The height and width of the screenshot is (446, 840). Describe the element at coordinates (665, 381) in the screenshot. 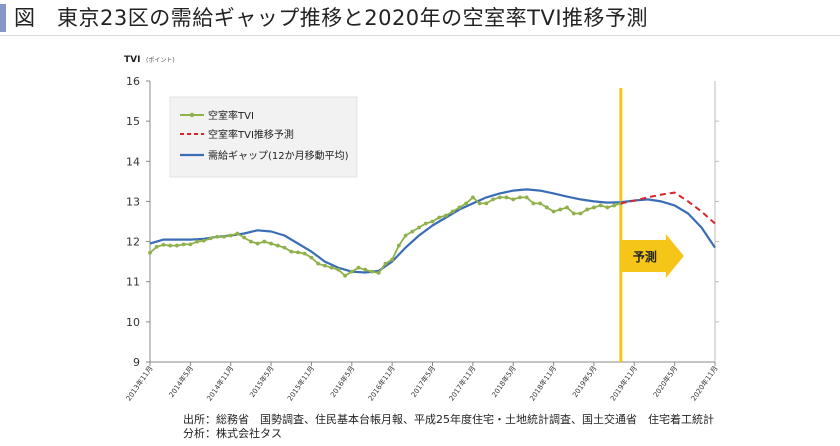

I see `x-tick-label: 2020年5月` at that location.